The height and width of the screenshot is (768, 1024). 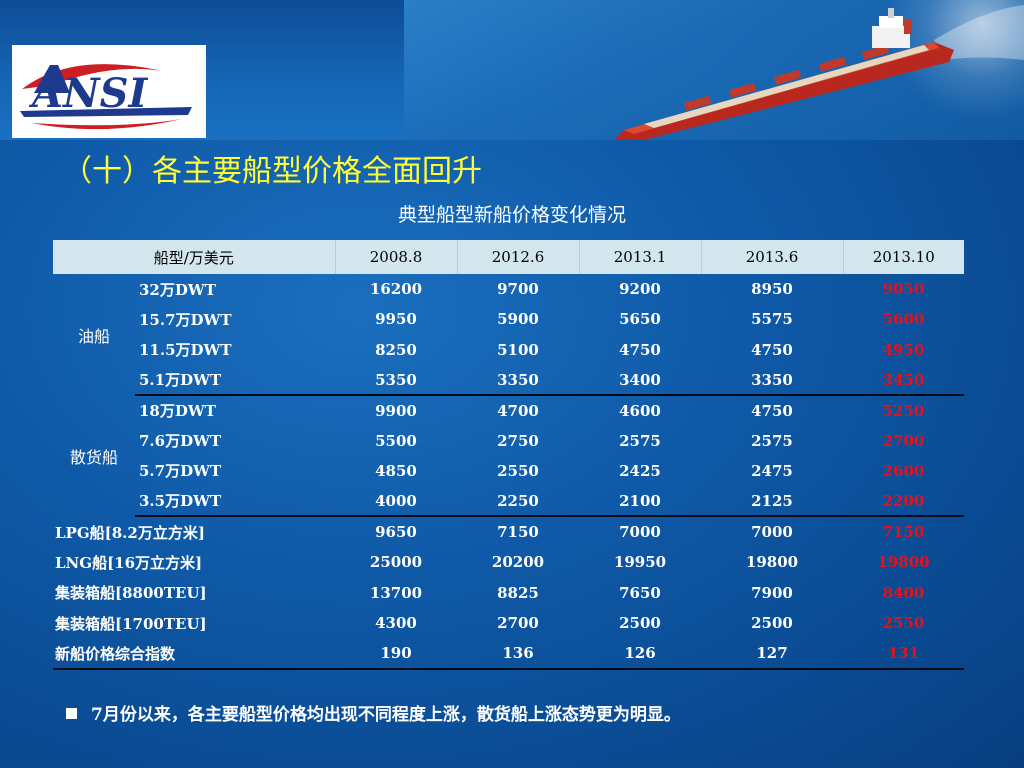 I want to click on table-row: 集装箱船[1700TEU] 4300 2700 2500 2500 2550, so click(x=508, y=623).